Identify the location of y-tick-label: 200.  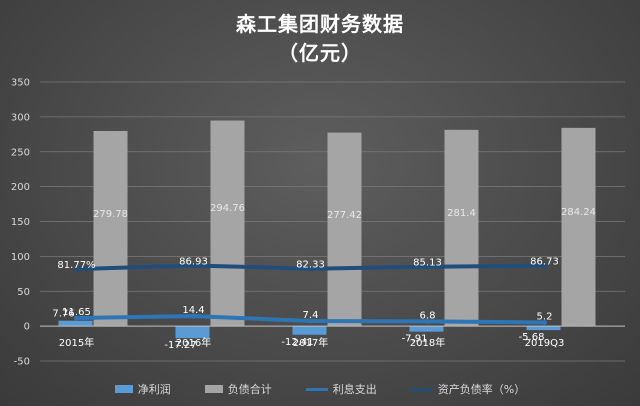
(20, 187).